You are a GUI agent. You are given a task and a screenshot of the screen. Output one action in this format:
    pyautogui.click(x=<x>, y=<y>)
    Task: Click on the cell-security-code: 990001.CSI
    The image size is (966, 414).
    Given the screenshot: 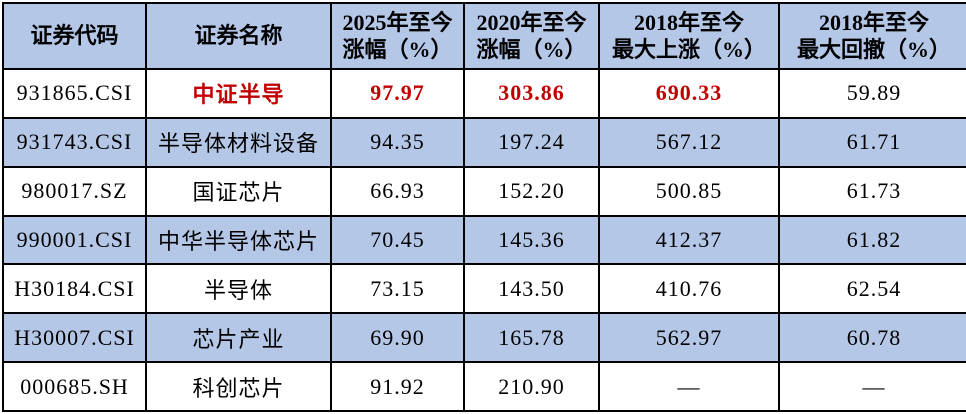 What is the action you would take?
    pyautogui.click(x=74, y=240)
    